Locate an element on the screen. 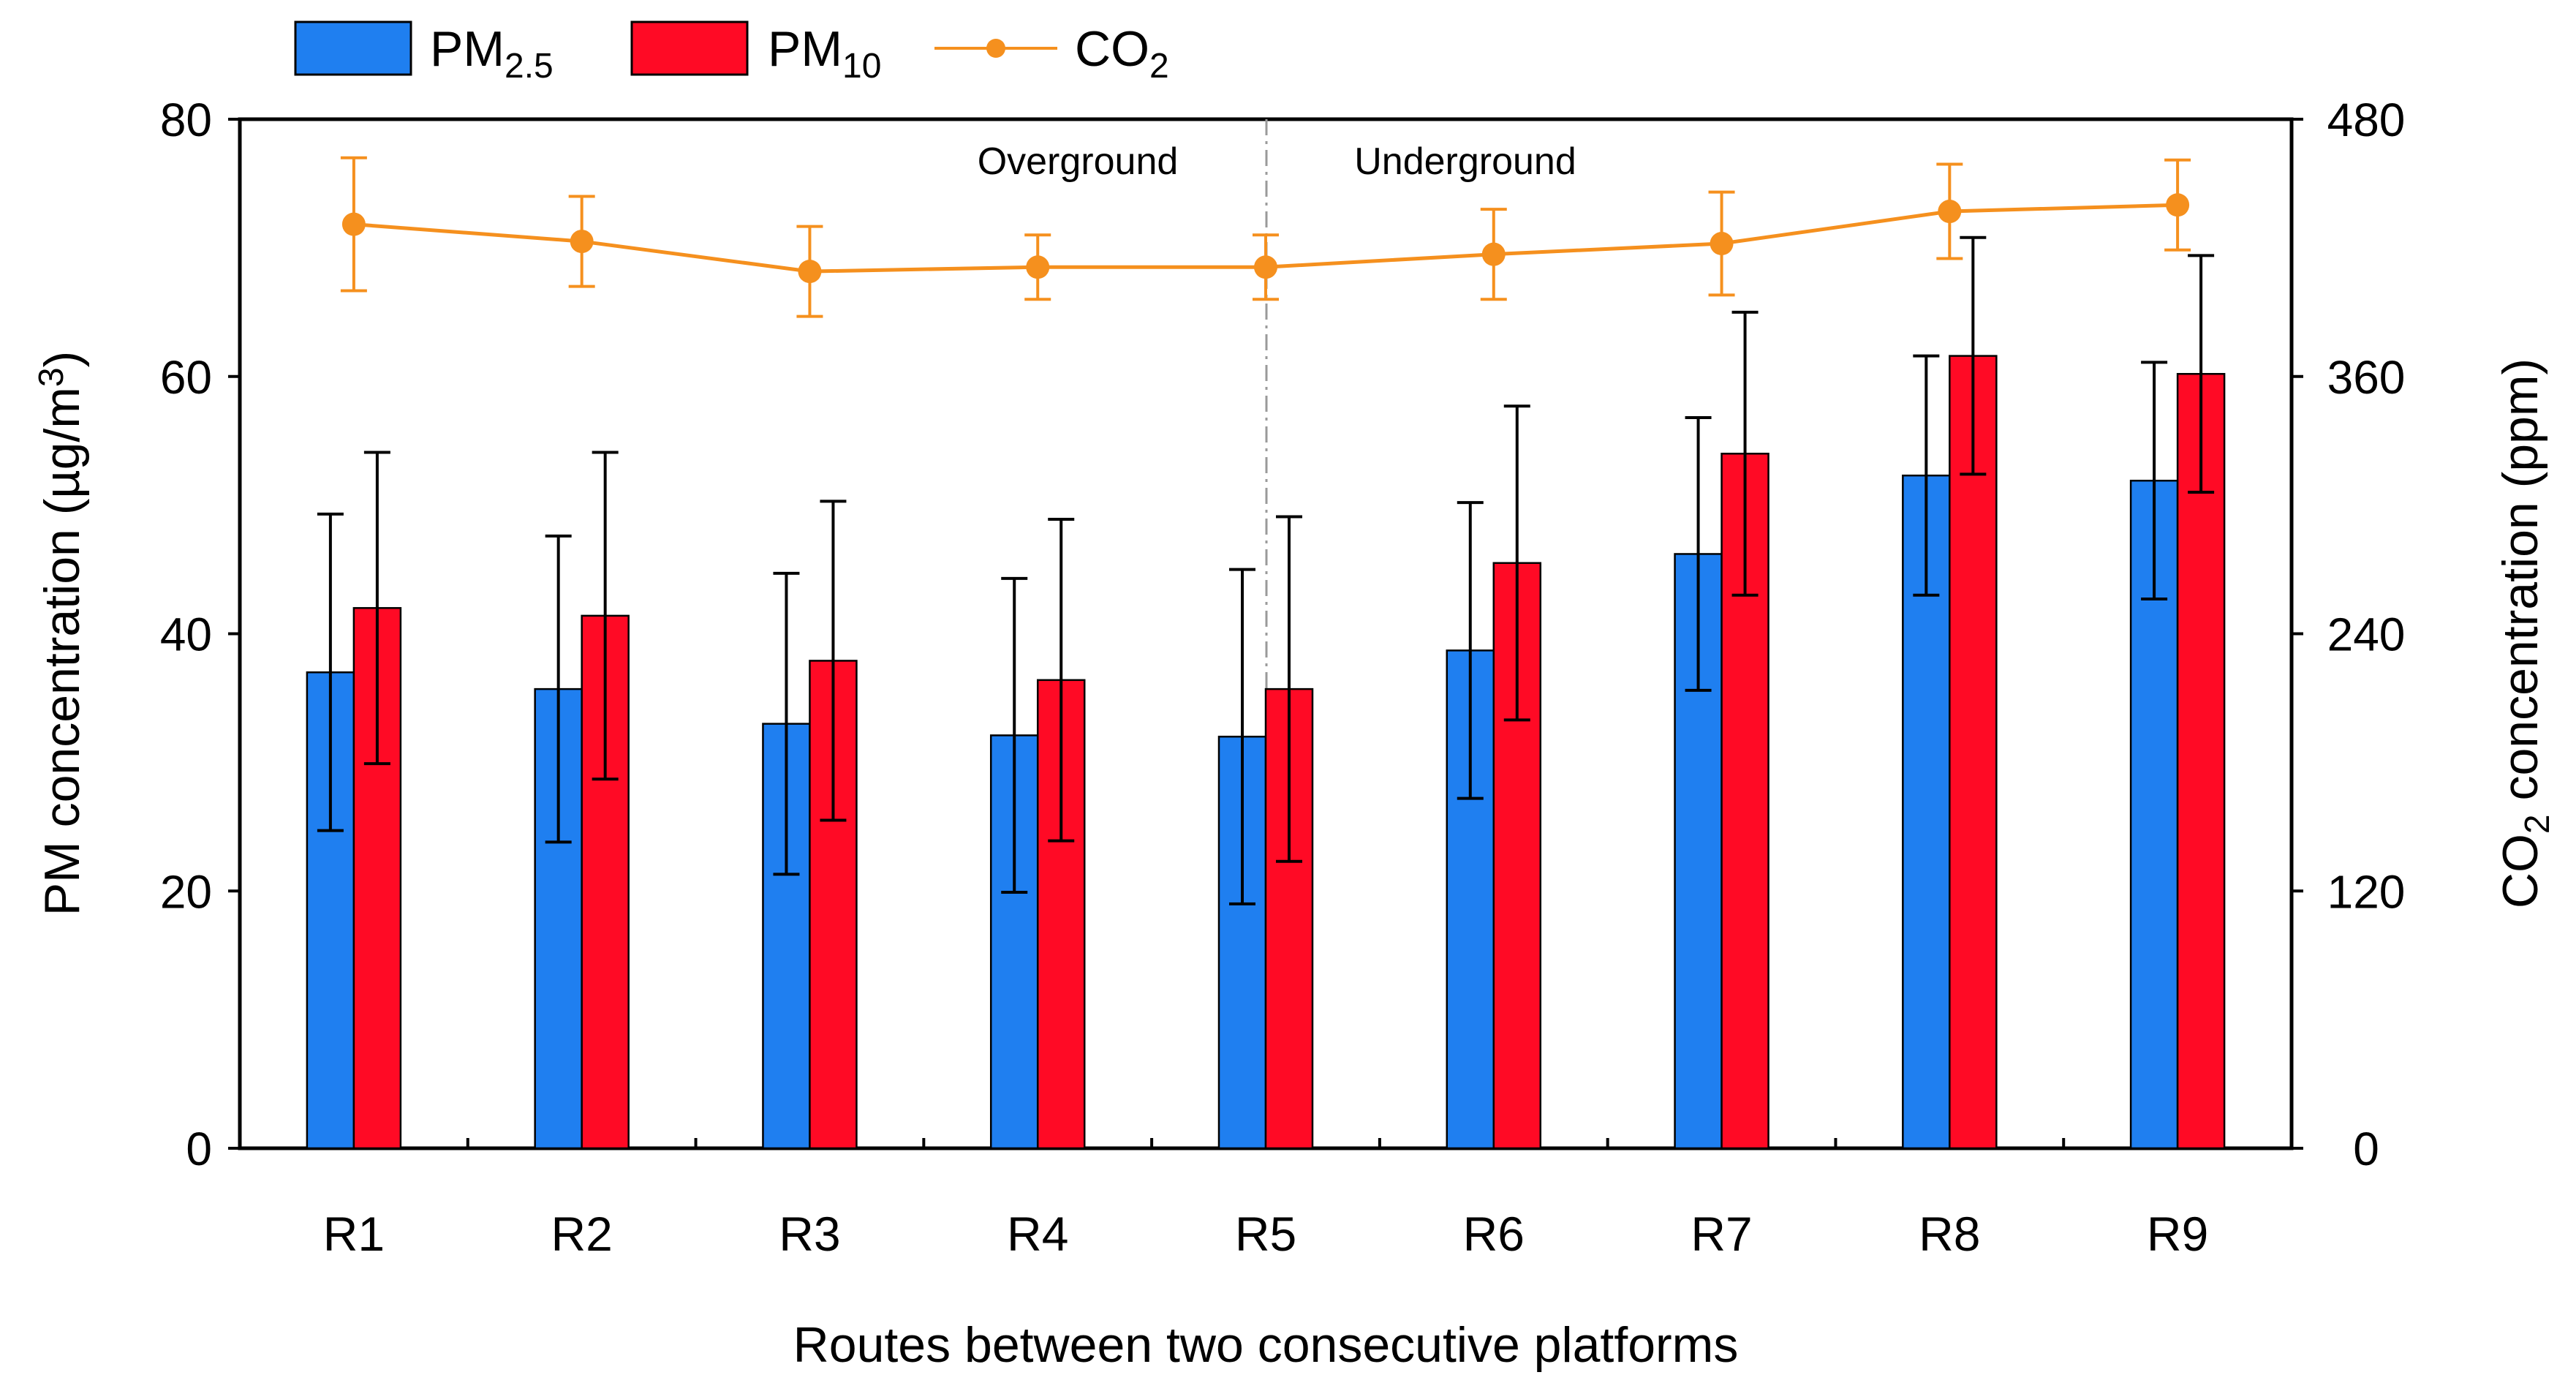 This screenshot has height=1394, width=2576. region-label-overground: Overground is located at coordinates (1078, 161).